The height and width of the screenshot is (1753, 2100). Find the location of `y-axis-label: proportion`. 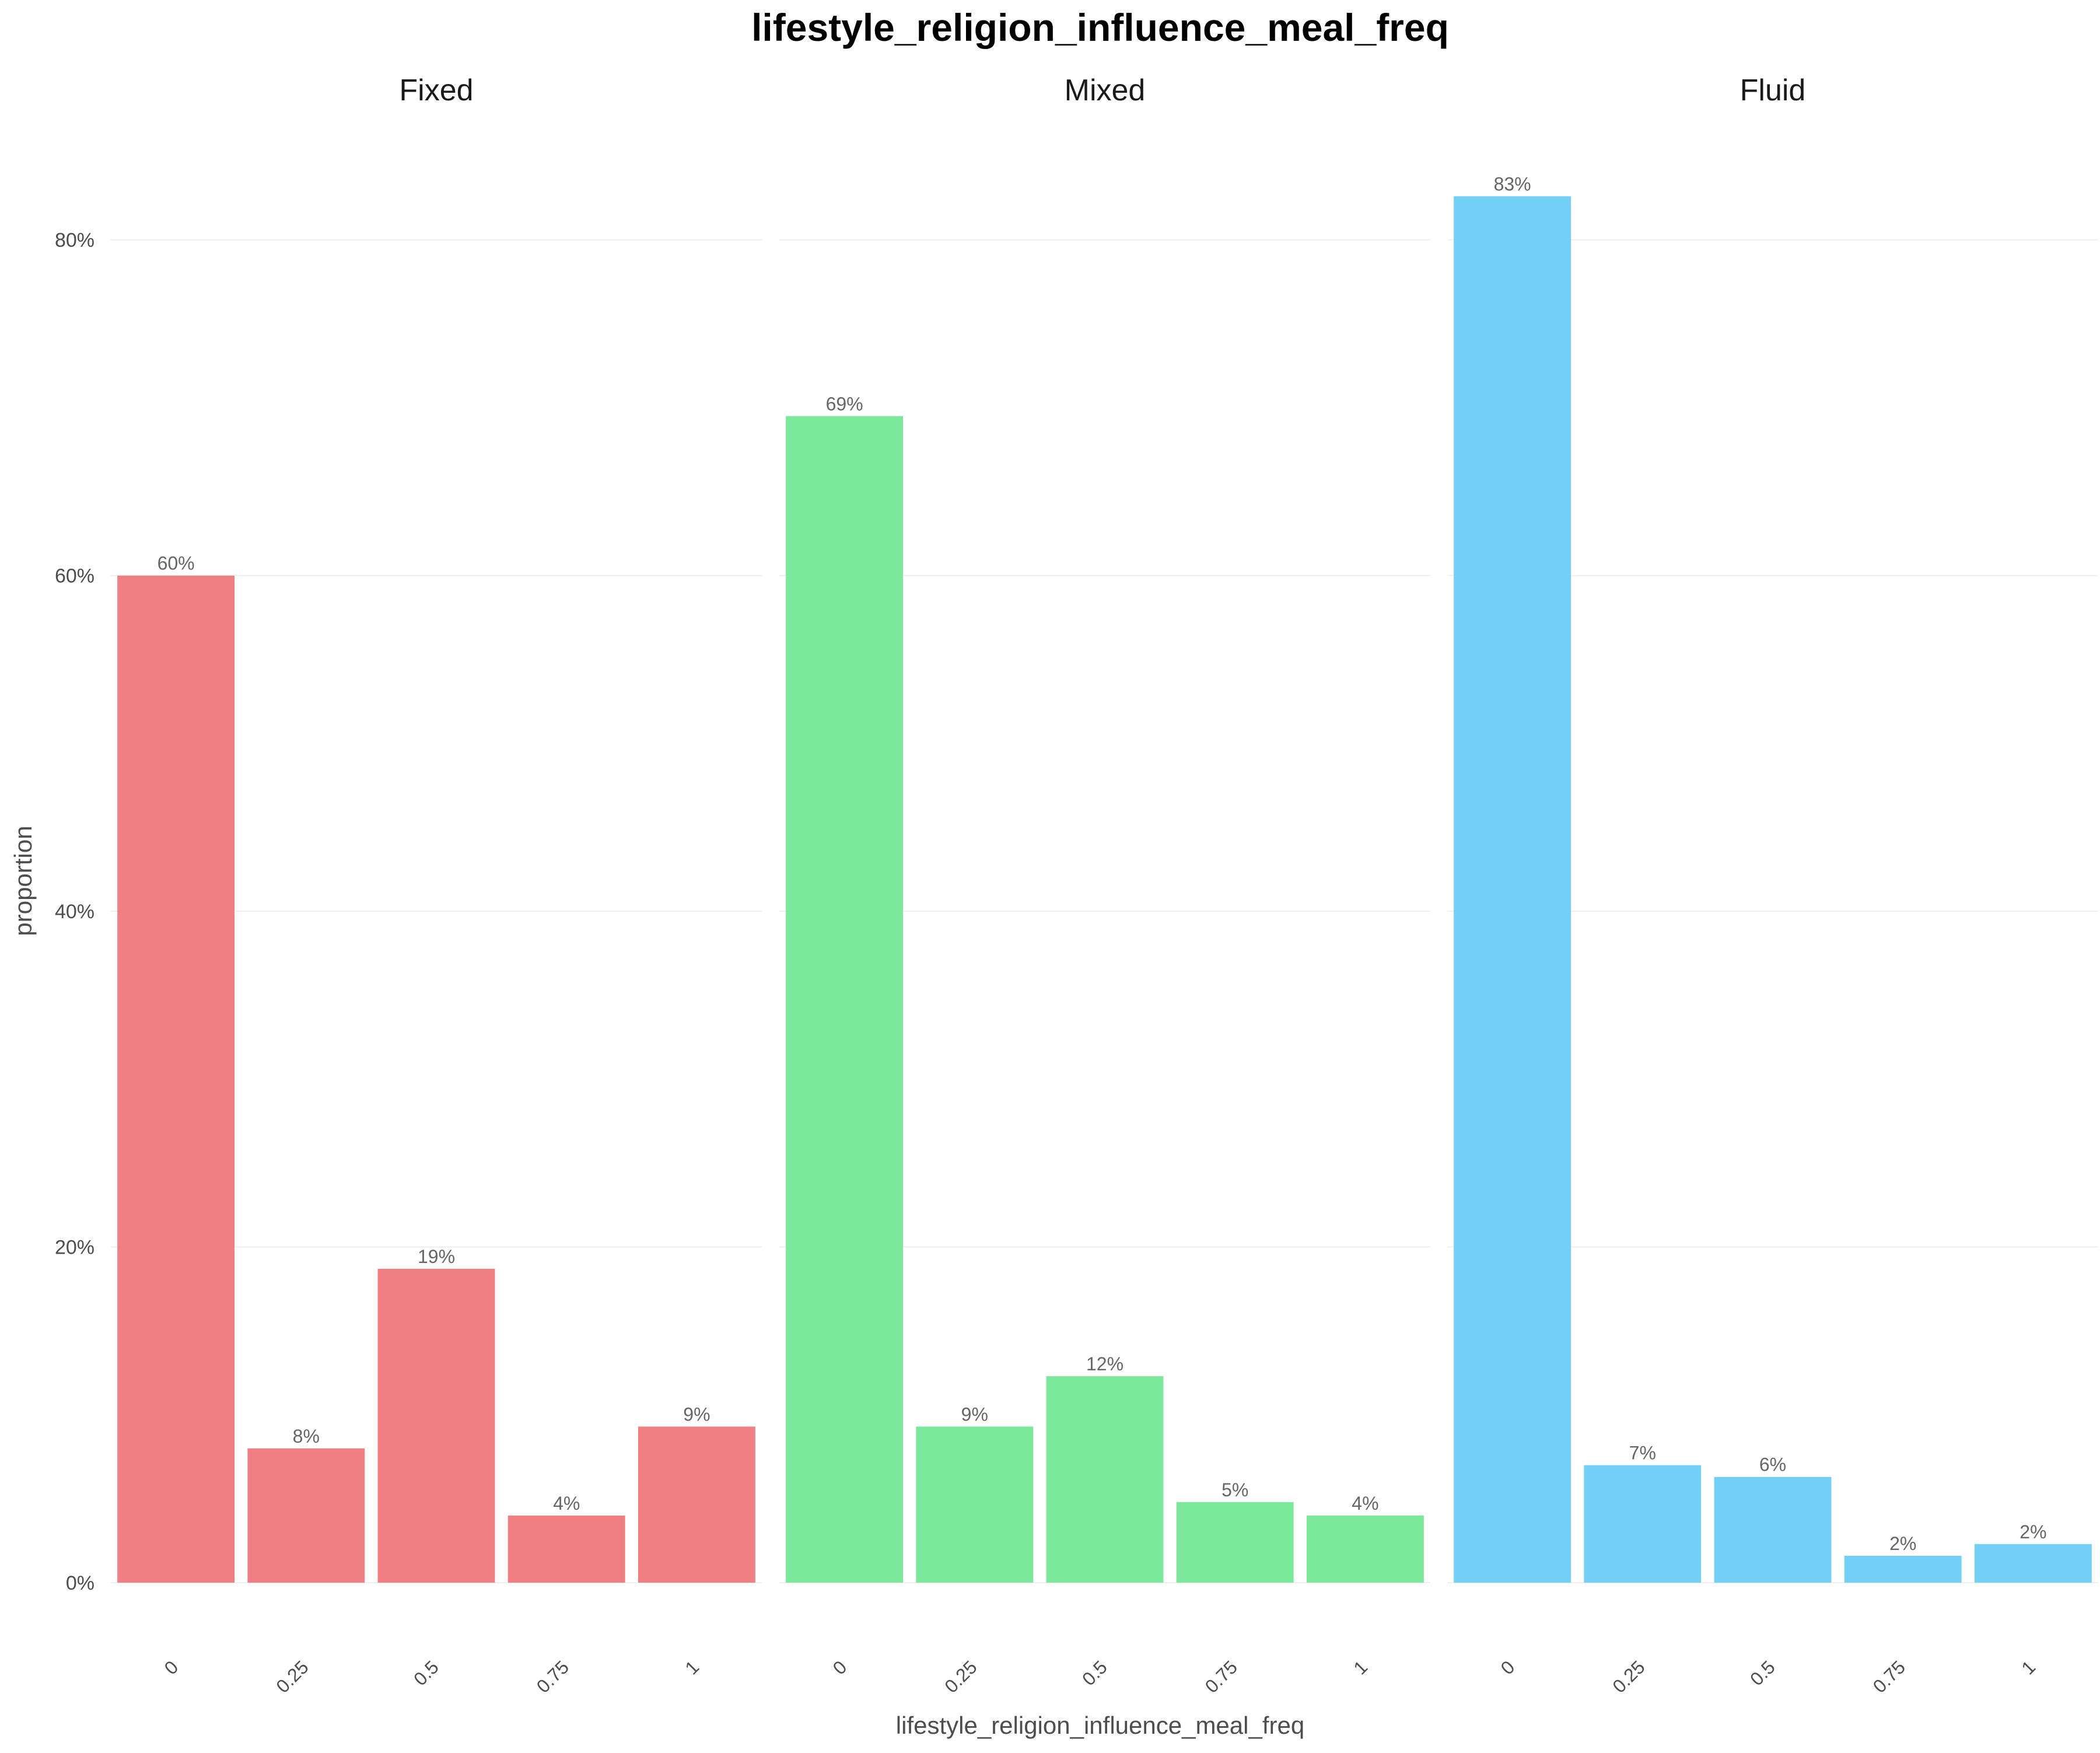

y-axis-label: proportion is located at coordinates (23, 880).